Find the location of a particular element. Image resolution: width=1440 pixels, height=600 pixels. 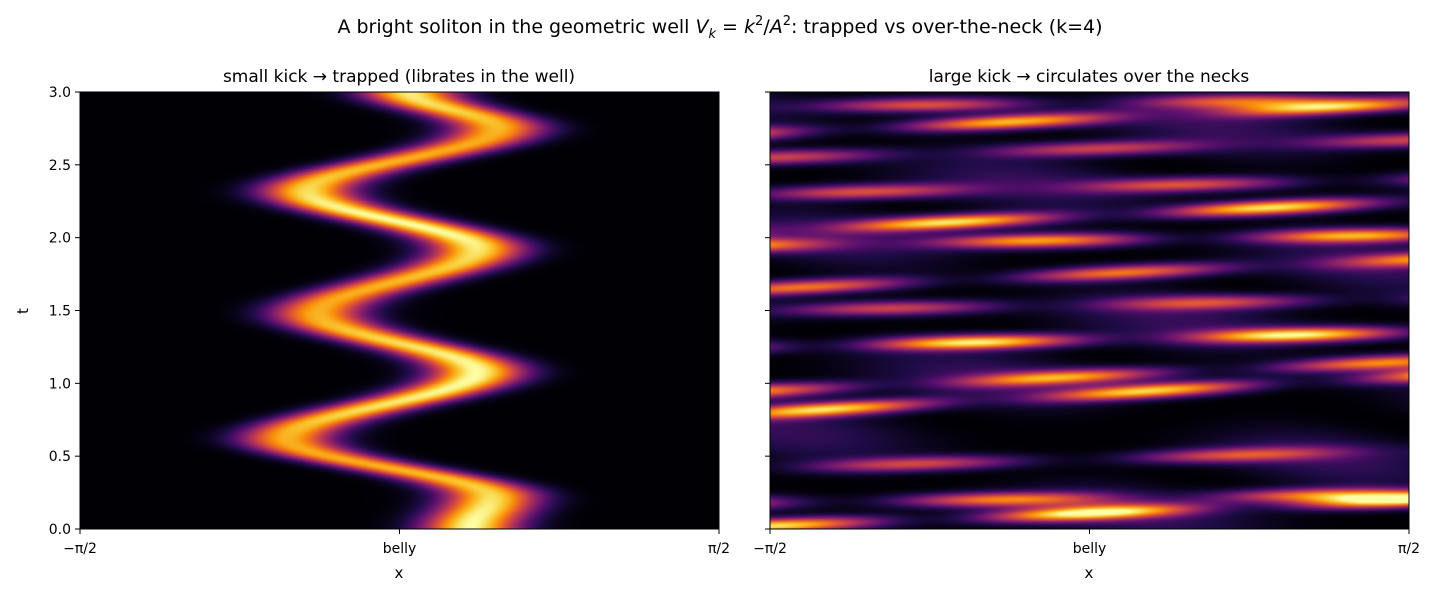

suptitle-math-slash: / is located at coordinates (766, 27).